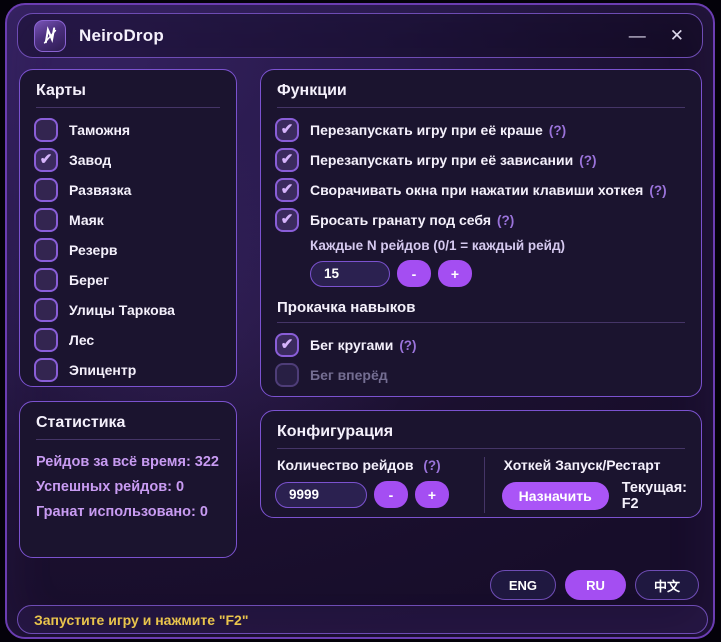 This screenshot has height=642, width=721. Describe the element at coordinates (93, 250) in the screenshot. I see `map-option-label: Резерв` at that location.